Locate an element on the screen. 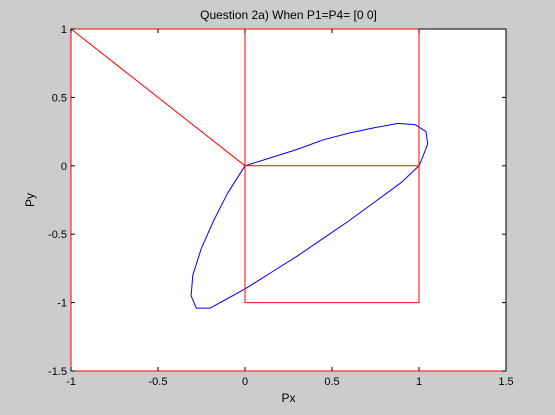 Image resolution: width=555 pixels, height=415 pixels. y-axis-label: Py is located at coordinates (30, 200).